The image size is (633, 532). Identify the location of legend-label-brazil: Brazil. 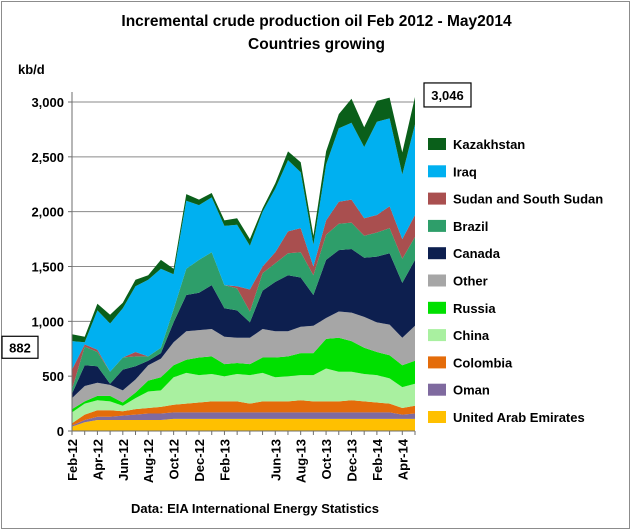
(470, 226).